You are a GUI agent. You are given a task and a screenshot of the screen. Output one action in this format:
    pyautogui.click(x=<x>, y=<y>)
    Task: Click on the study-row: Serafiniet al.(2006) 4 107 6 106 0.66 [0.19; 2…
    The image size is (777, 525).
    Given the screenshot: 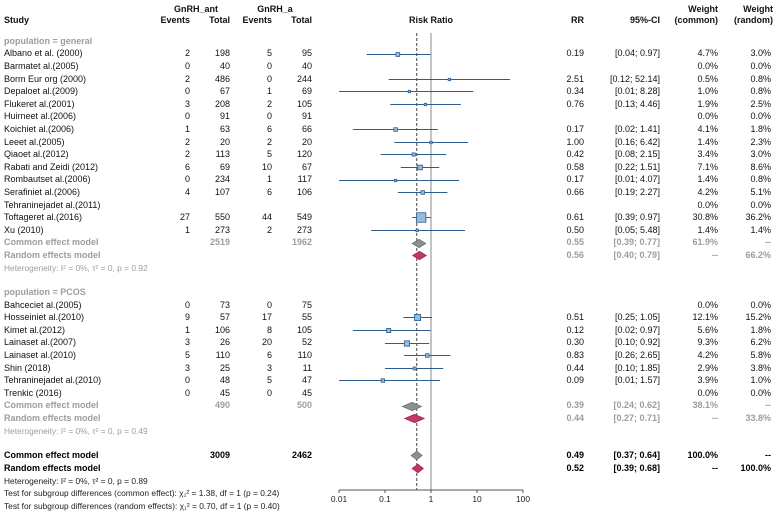 What is the action you would take?
    pyautogui.click(x=388, y=192)
    